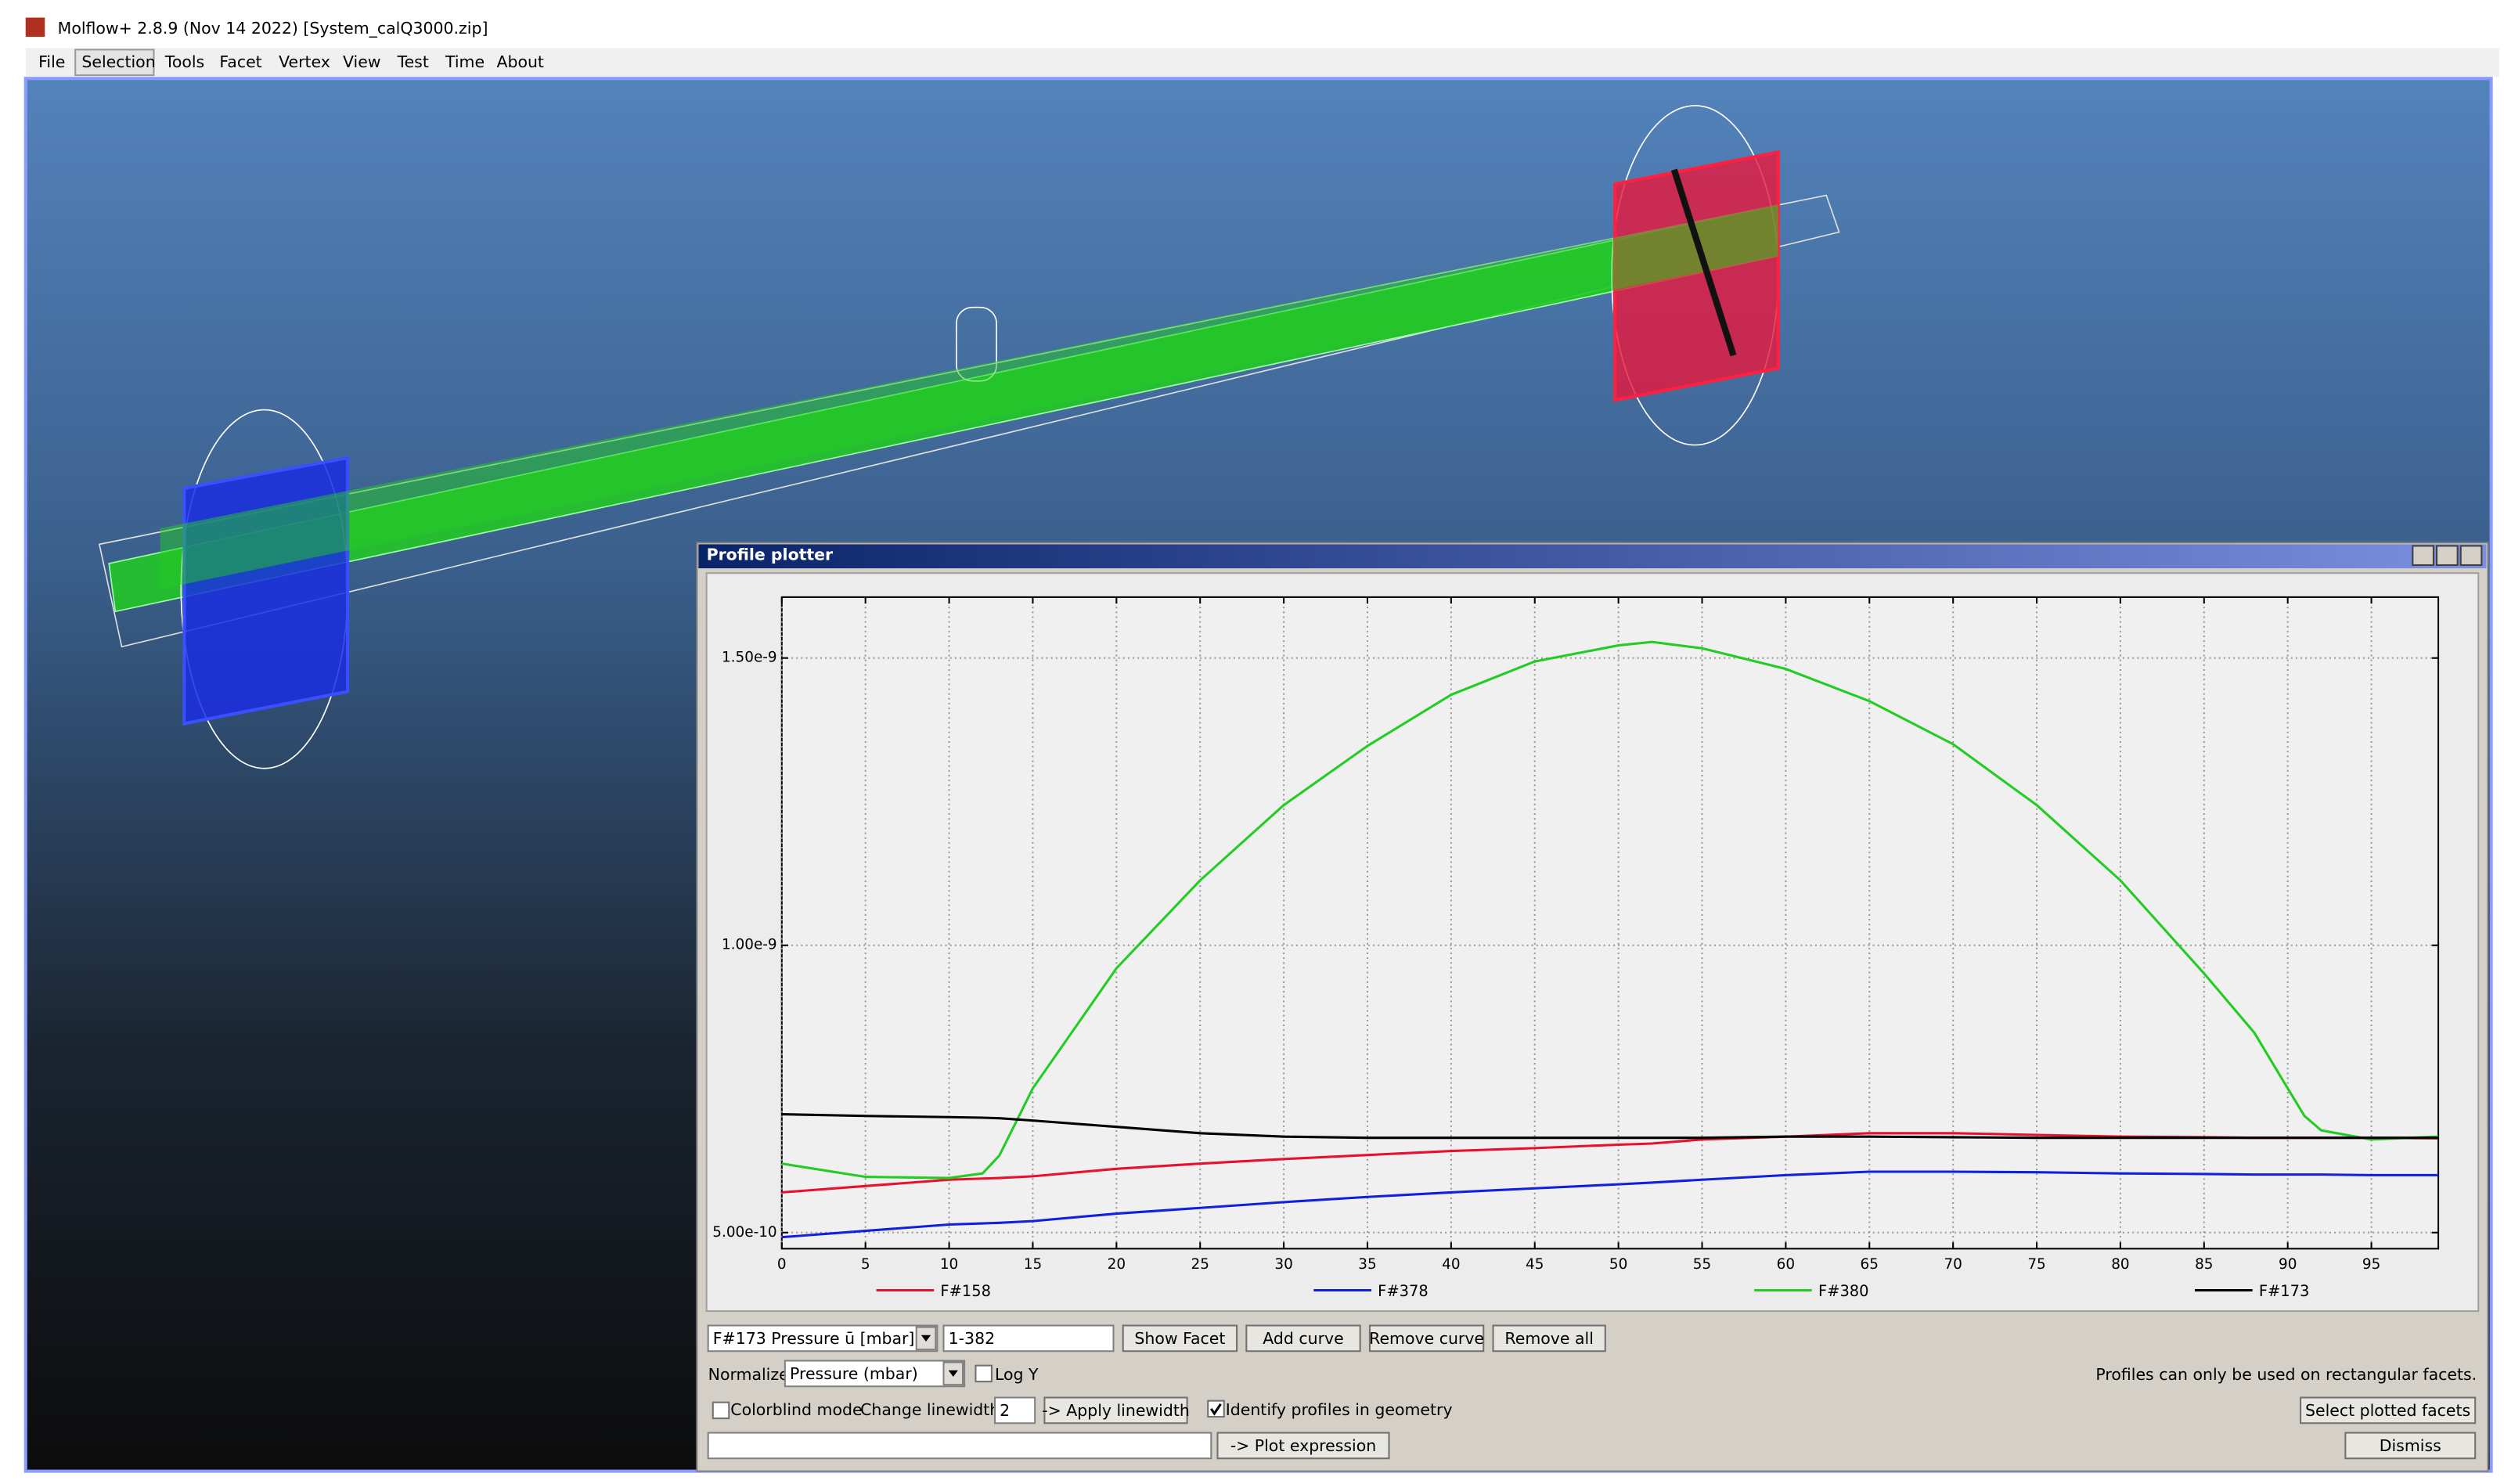 This screenshot has height=1484, width=2504. I want to click on x-tick-label: 0, so click(782, 1264).